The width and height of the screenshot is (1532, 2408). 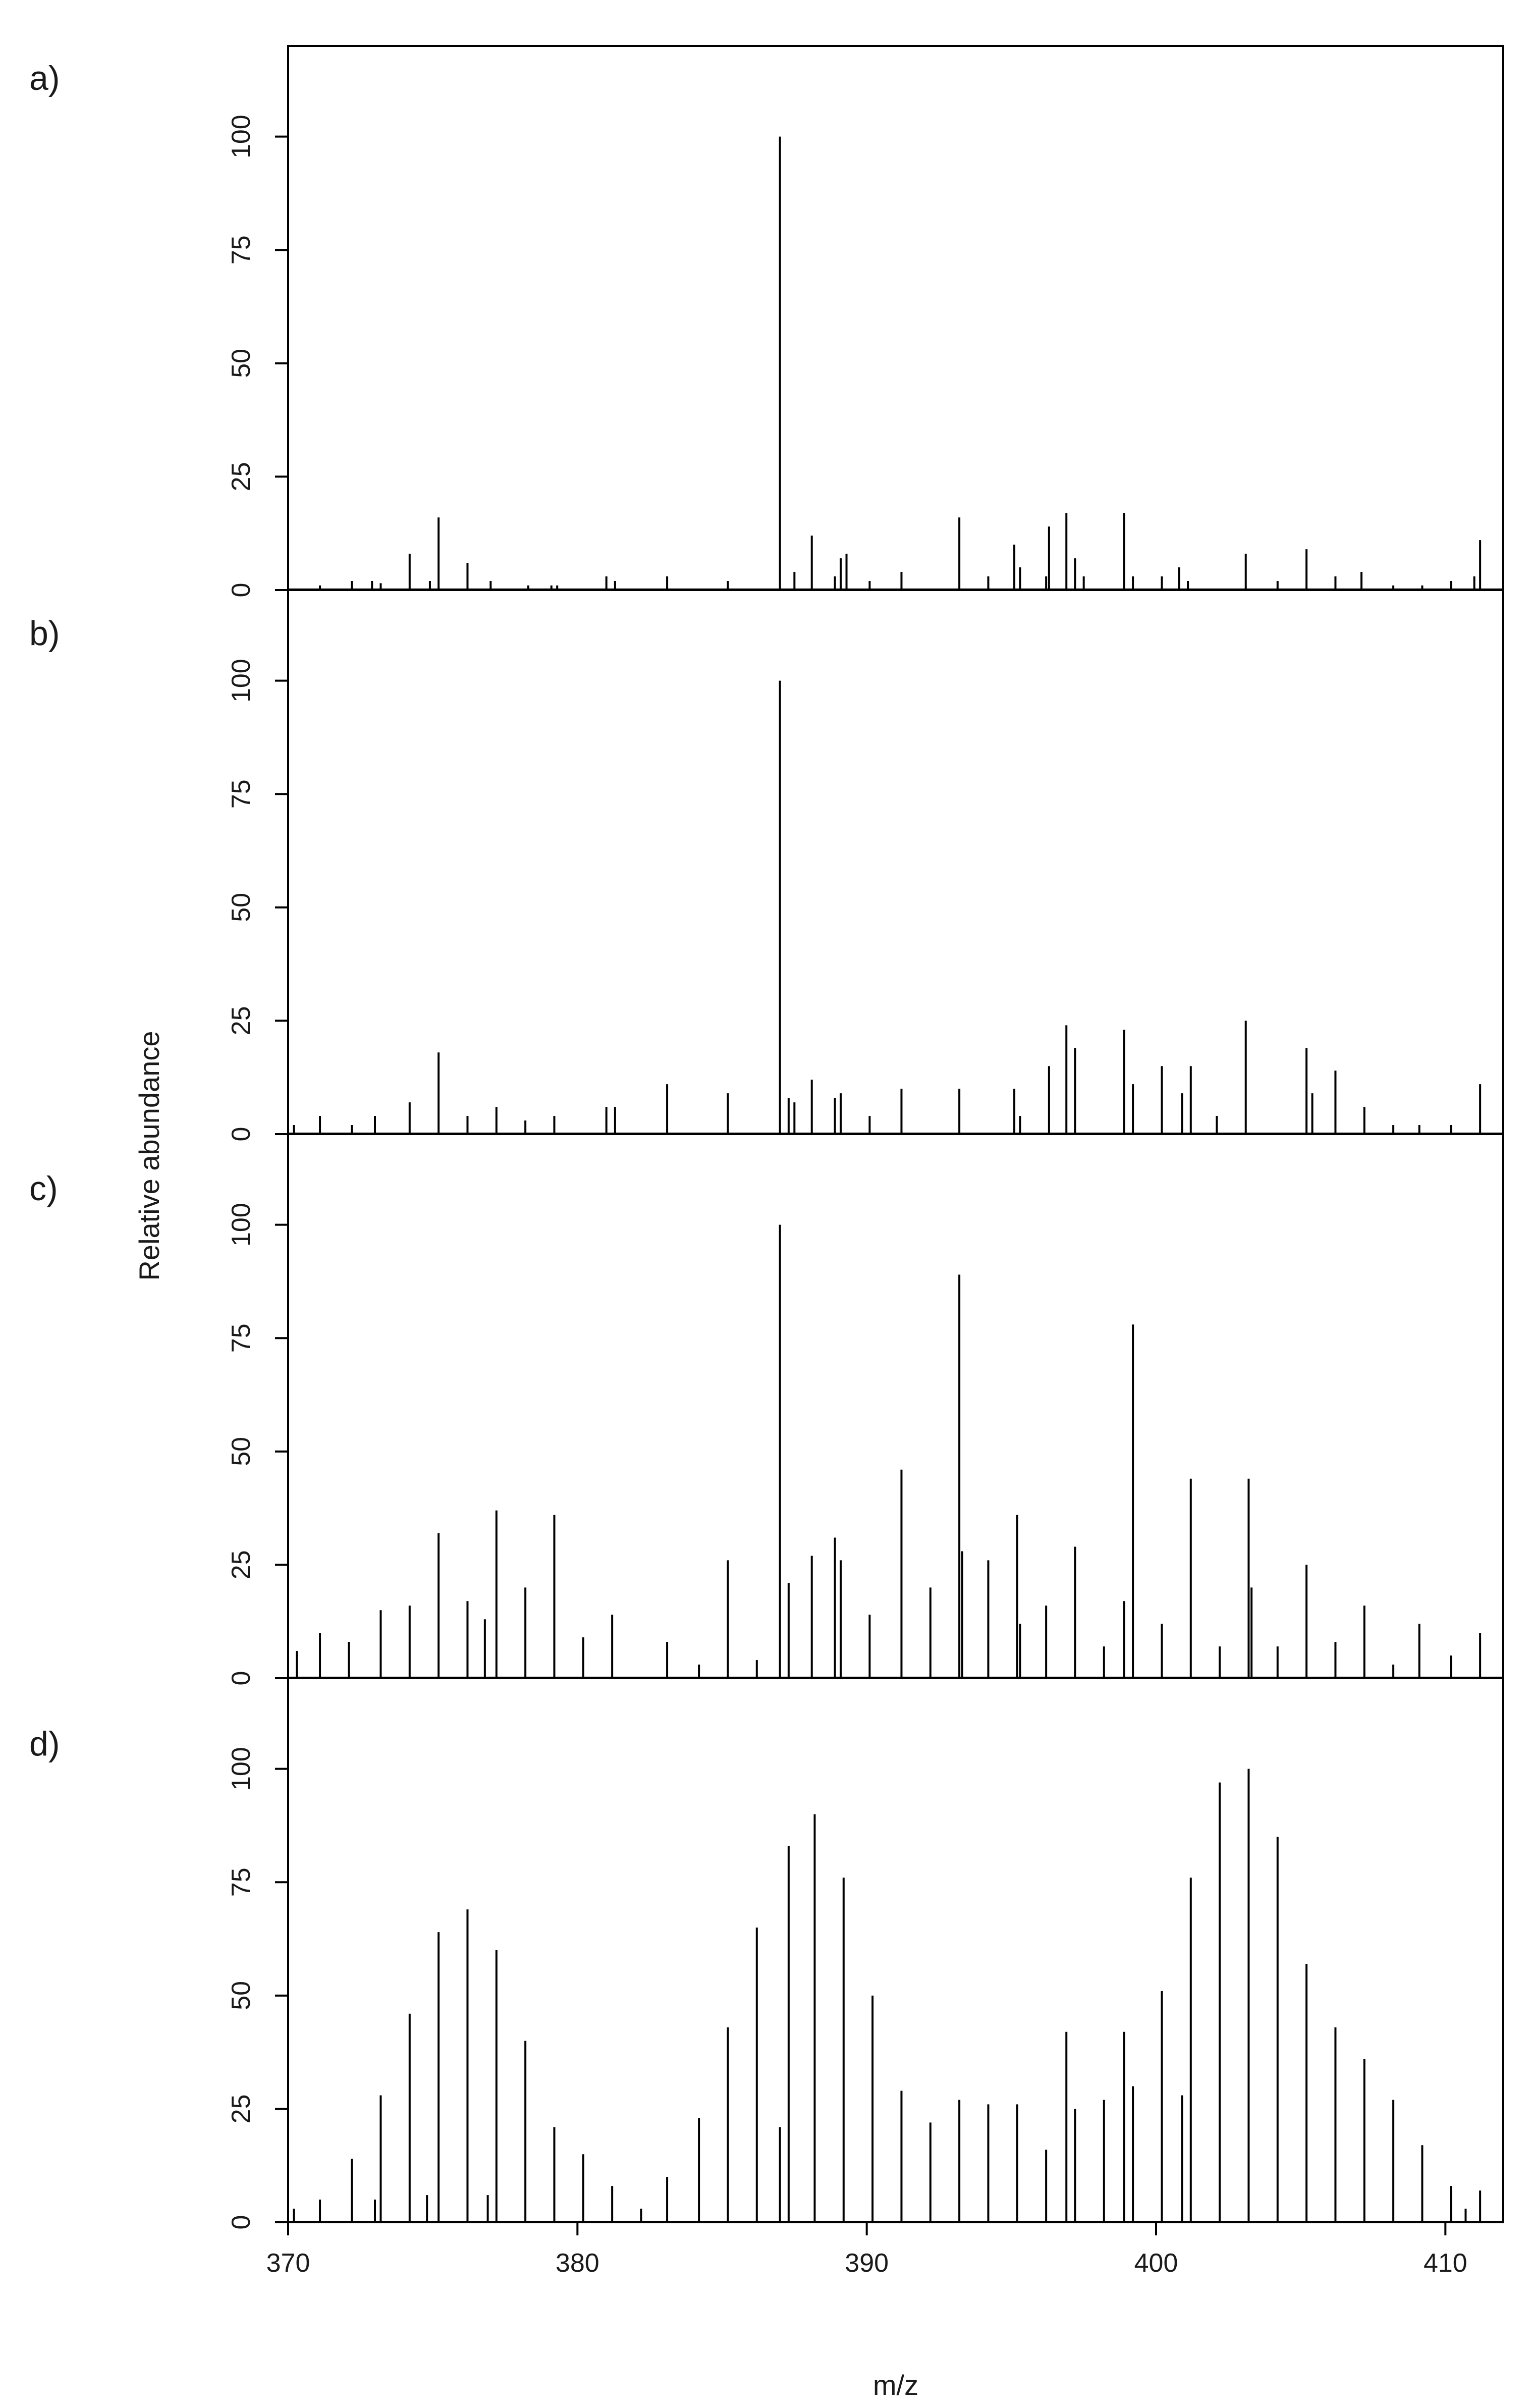 I want to click on panel-a-y-ticks: 0 25 50 75 100, so click(x=257, y=356).